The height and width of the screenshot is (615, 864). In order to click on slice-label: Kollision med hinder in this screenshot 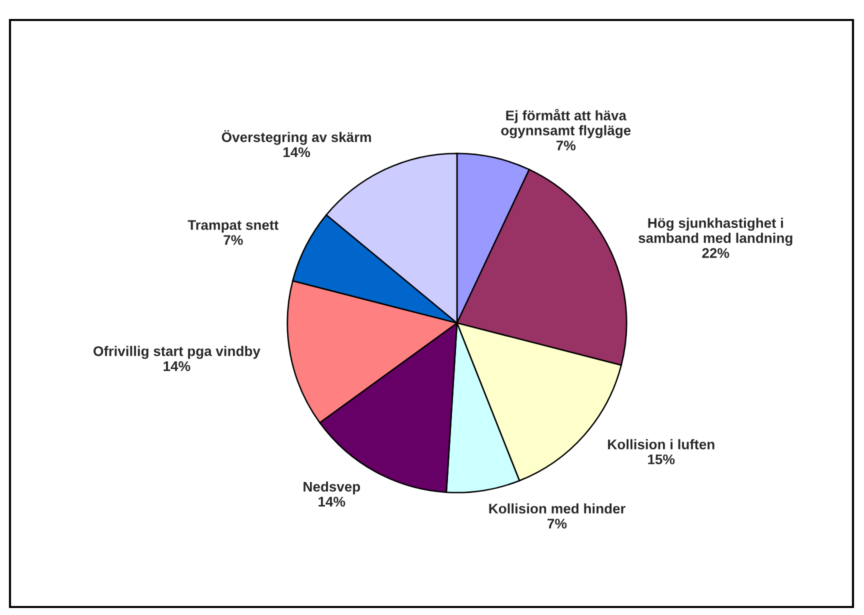, I will do `click(557, 508)`.